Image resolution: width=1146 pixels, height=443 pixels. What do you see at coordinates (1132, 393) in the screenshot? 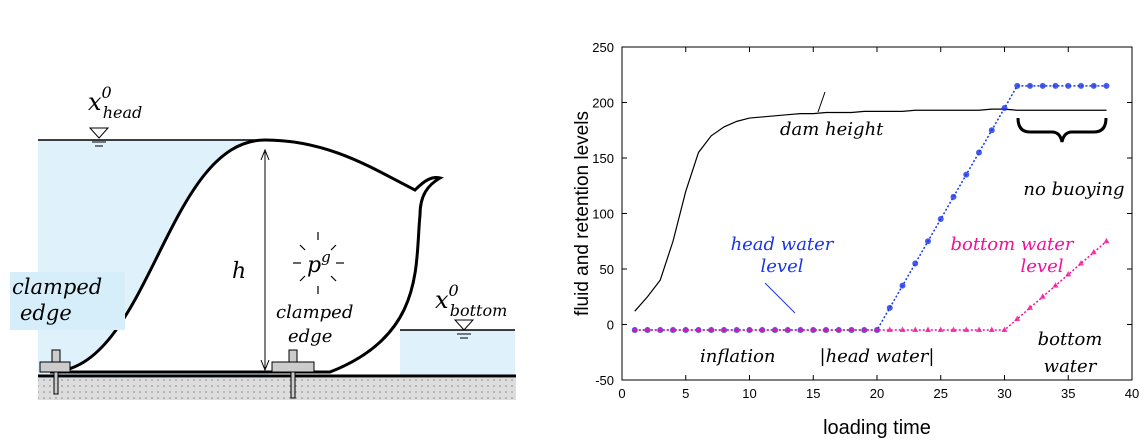
I see `x-tick-label: 40` at bounding box center [1132, 393].